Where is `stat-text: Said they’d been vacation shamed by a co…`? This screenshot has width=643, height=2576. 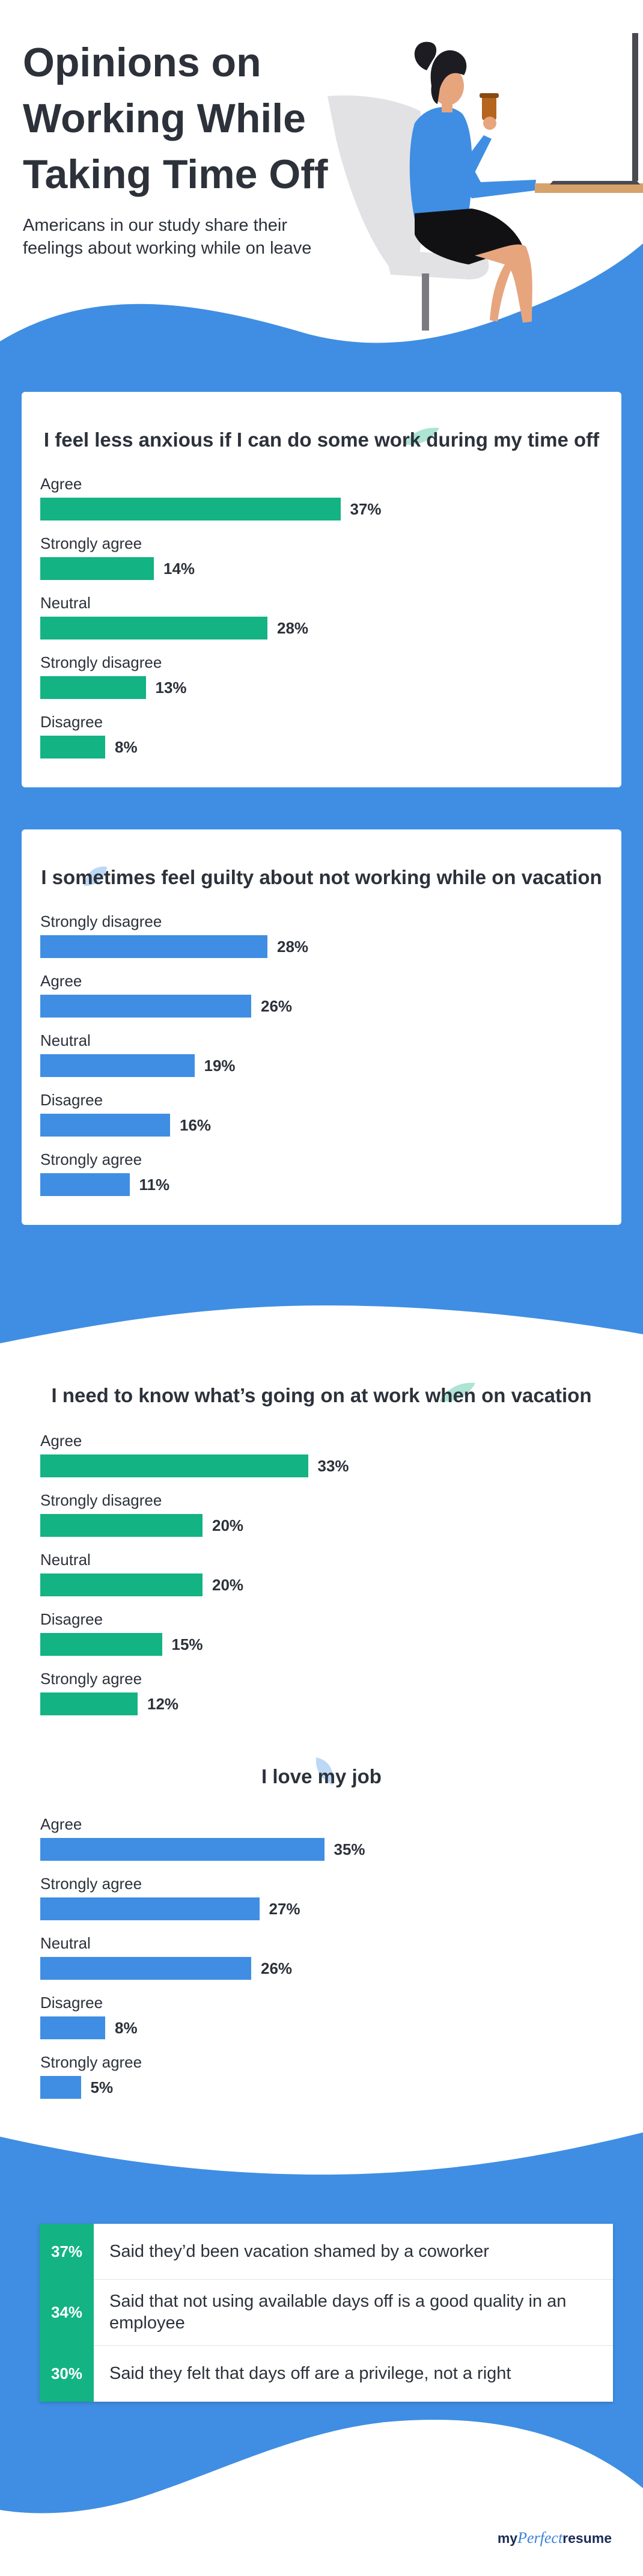
stat-text: Said they’d been vacation shamed by a co… is located at coordinates (299, 2251).